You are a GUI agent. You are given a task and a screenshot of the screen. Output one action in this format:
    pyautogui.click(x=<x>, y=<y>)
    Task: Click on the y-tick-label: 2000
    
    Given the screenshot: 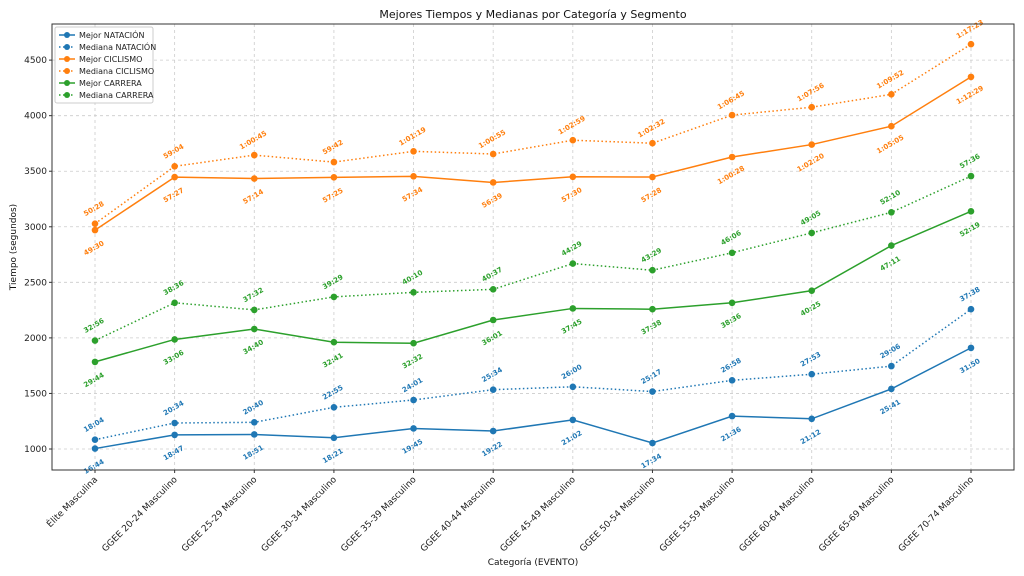 What is the action you would take?
    pyautogui.click(x=35, y=339)
    